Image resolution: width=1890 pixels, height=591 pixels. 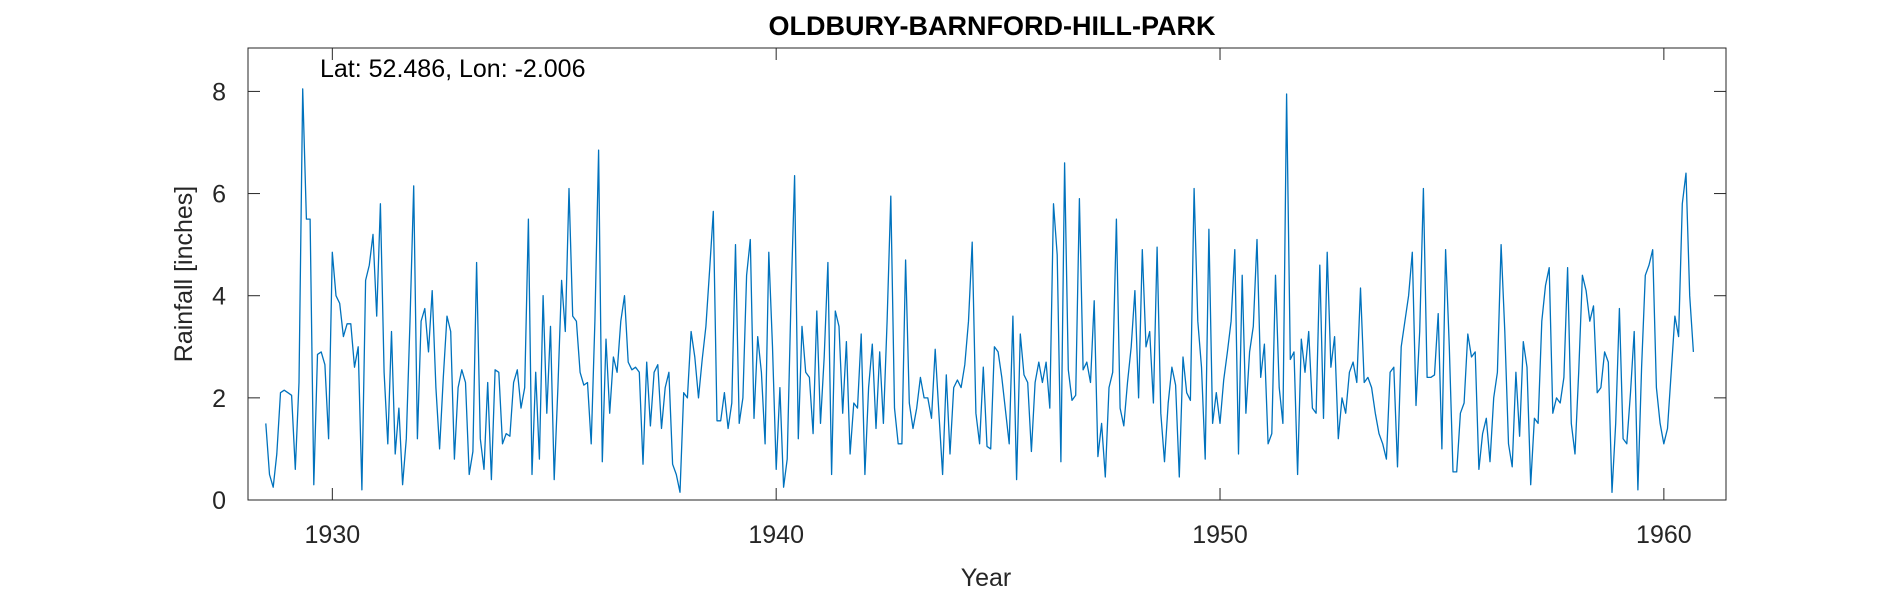 I want to click on chart-title: OLDBURY-BARNFORD-HILL-PARK, so click(x=992, y=26).